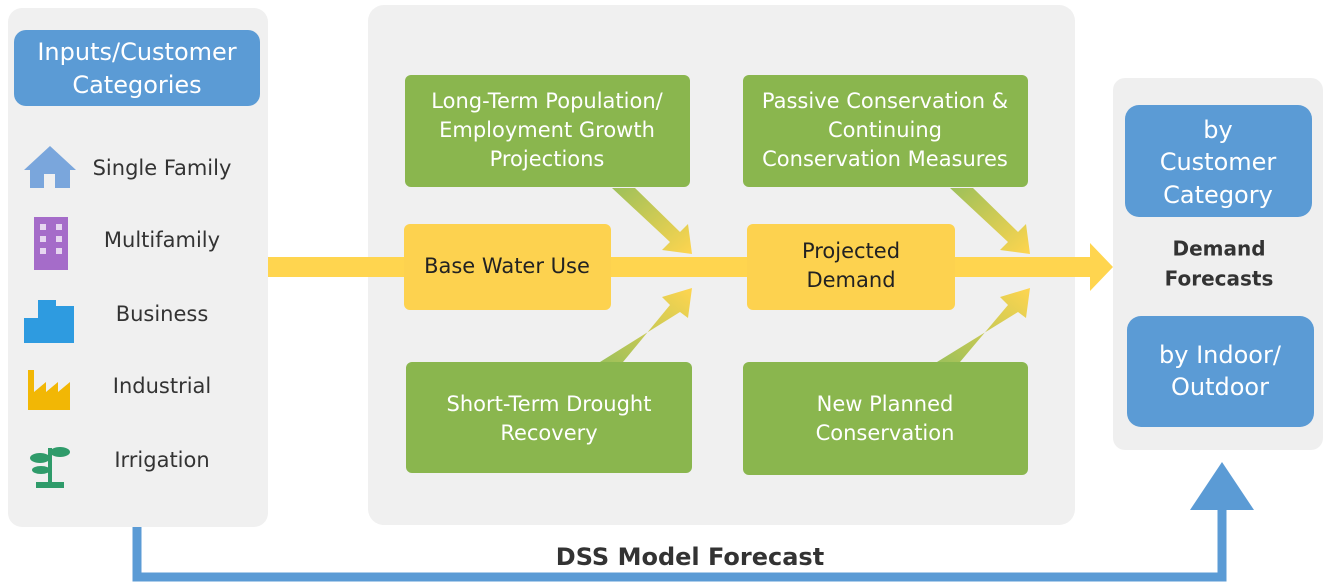 This screenshot has width=1323, height=587. I want to click on factor-text: Recovery, so click(548, 433).